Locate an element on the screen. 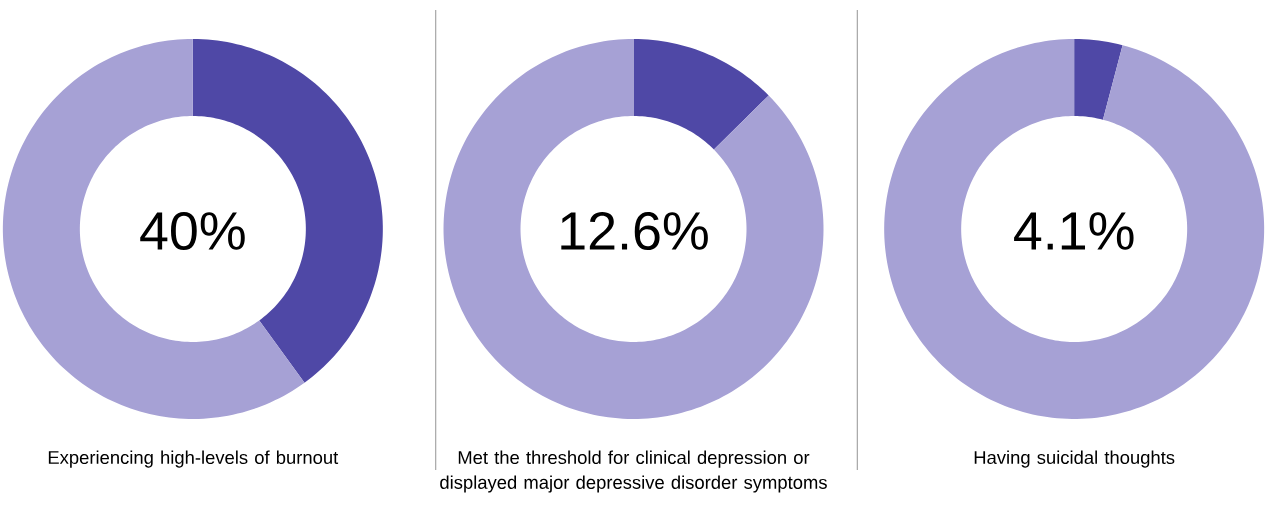 Image resolution: width=1277 pixels, height=529 pixels. text: Experiencing high-levels of burnout is located at coordinates (193, 459).